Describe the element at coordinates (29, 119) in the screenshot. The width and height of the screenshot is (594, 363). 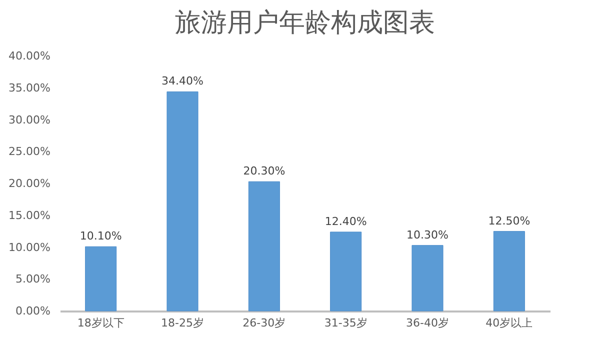
I see `y-tick-label: 30.00%` at that location.